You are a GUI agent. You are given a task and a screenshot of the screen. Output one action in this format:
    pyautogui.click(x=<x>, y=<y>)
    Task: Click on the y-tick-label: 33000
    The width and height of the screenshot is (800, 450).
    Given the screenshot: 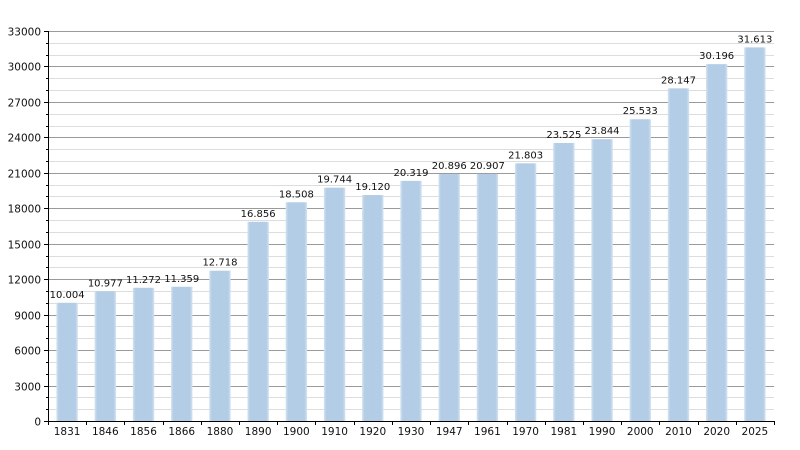 What is the action you would take?
    pyautogui.click(x=24, y=33)
    